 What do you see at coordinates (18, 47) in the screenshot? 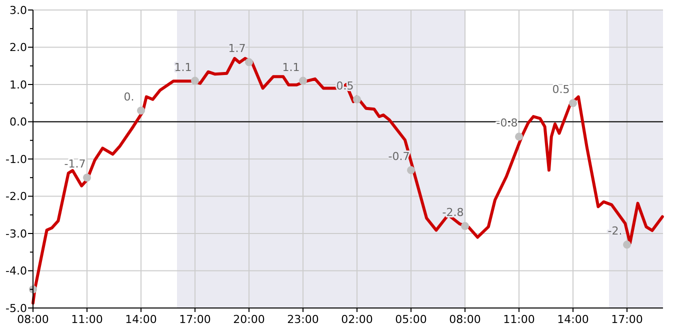
I see `y-tick-label: 2.0` at bounding box center [18, 47].